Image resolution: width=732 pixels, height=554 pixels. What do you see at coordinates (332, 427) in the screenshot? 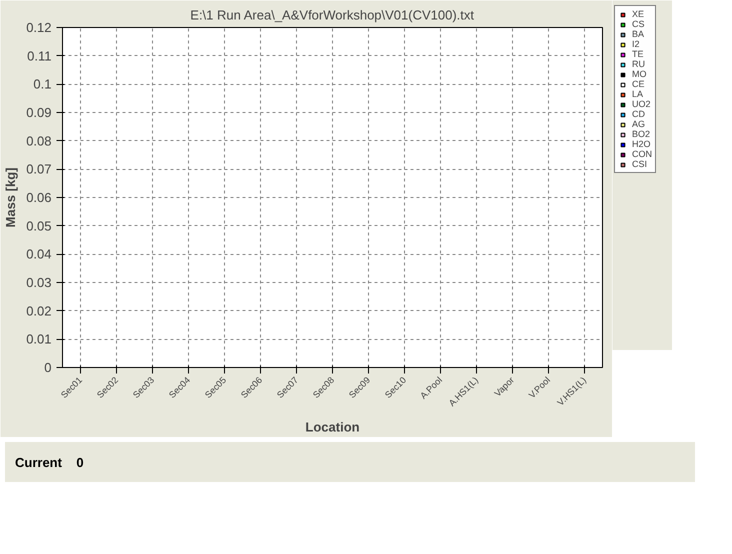
I see `x-axis-title: Location` at bounding box center [332, 427].